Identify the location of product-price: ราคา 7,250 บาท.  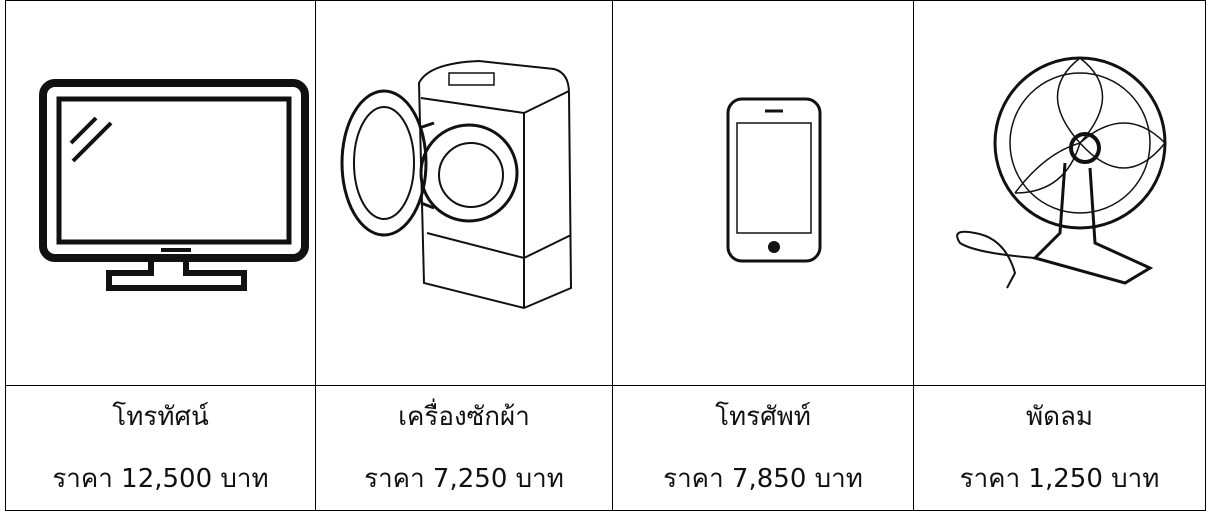
(464, 478).